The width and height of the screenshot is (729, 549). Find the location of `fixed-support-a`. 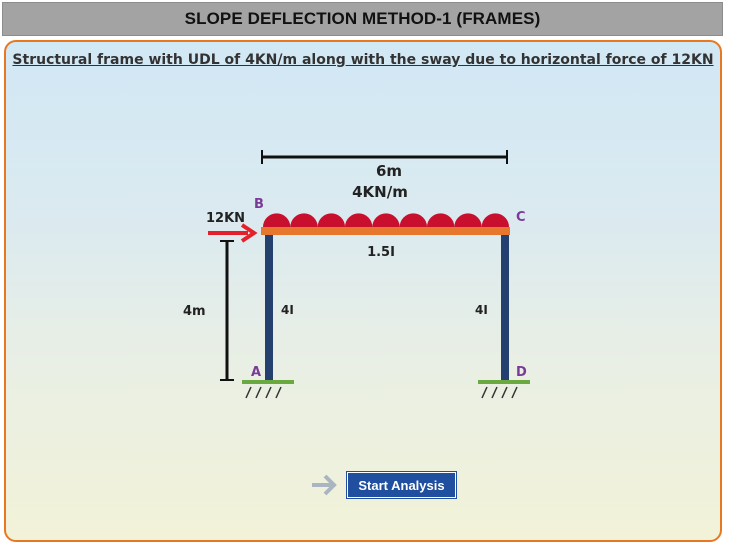

fixed-support-a is located at coordinates (268, 389).